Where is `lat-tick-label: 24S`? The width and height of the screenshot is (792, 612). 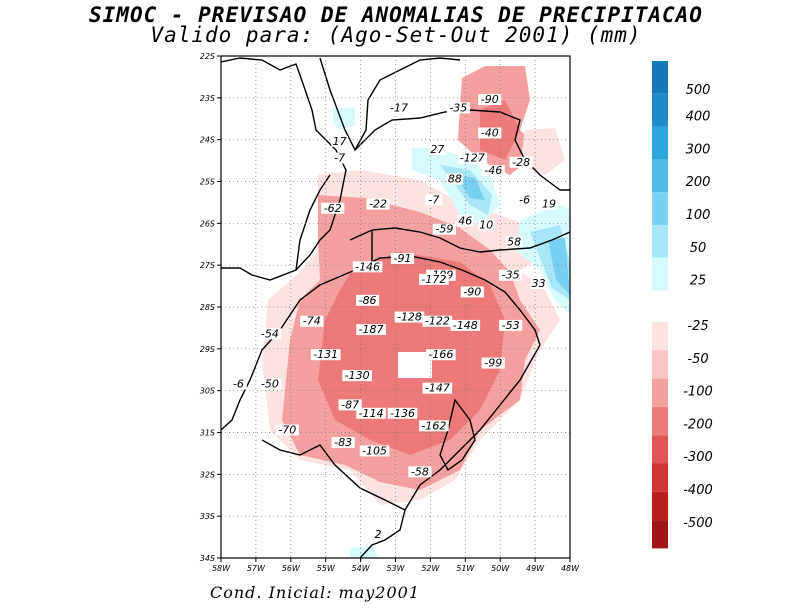 lat-tick-label: 24S is located at coordinates (207, 140).